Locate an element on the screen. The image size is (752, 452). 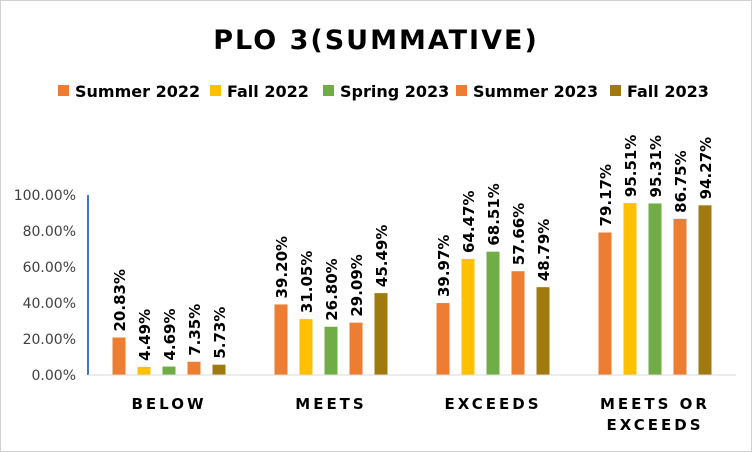
legend-item: Spring 2023 is located at coordinates (386, 91).